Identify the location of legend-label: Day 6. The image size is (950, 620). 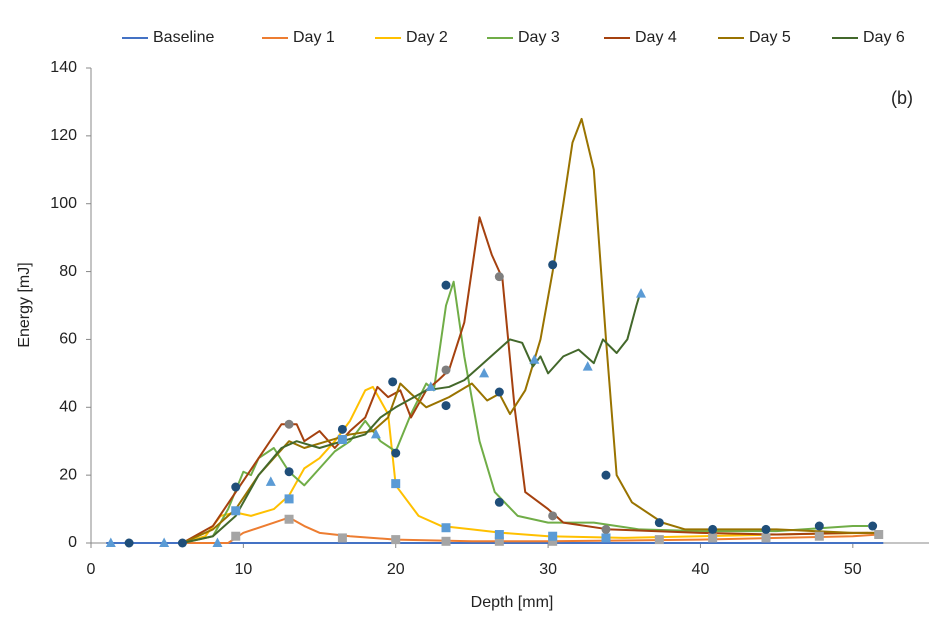
(884, 37).